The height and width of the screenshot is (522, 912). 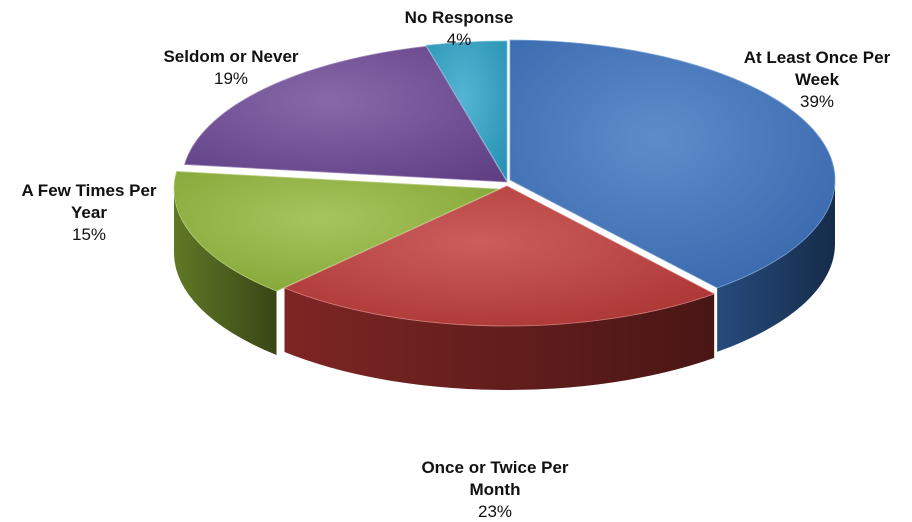 I want to click on pie-slice-a-few-times-per-year, so click(x=336, y=231).